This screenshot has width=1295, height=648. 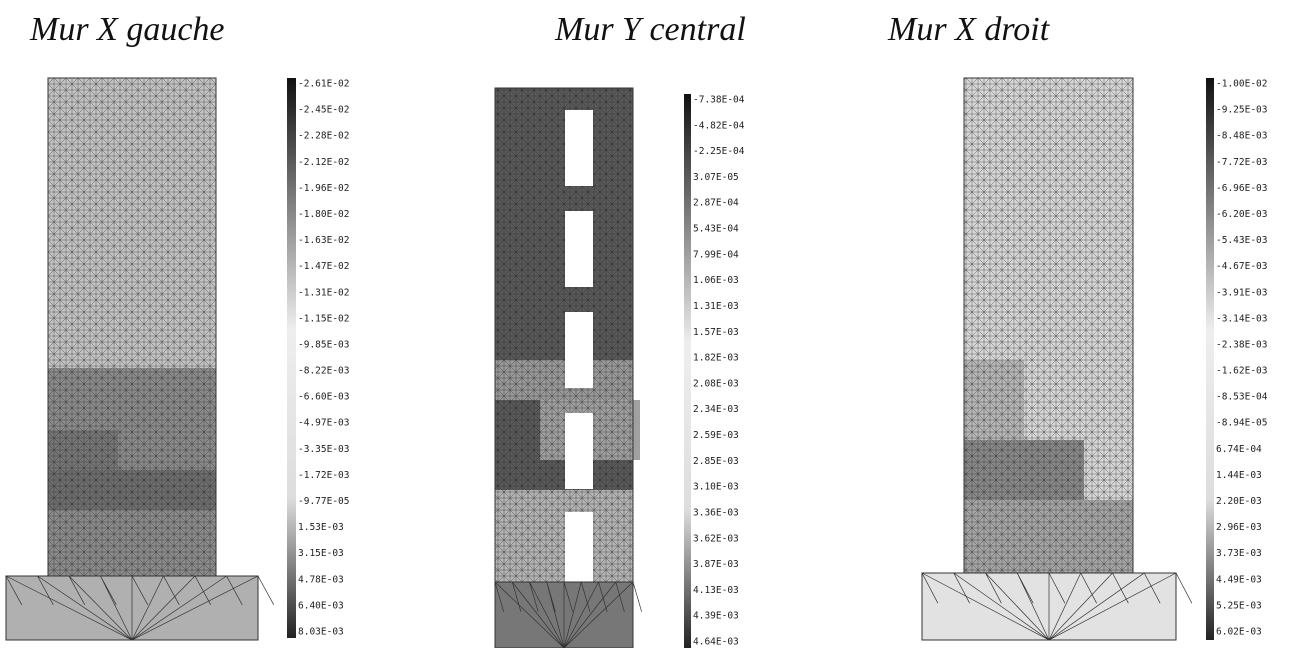 I want to click on scale-label: 6.02E-03, so click(x=1239, y=632).